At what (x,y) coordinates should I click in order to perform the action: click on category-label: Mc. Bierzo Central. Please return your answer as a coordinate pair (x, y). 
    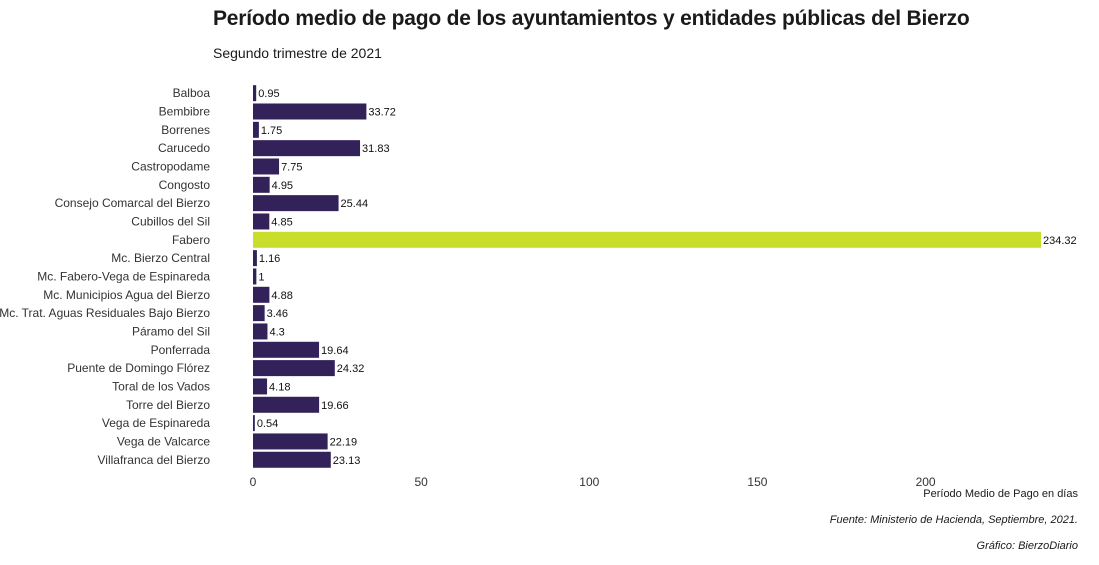
    Looking at the image, I should click on (160, 258).